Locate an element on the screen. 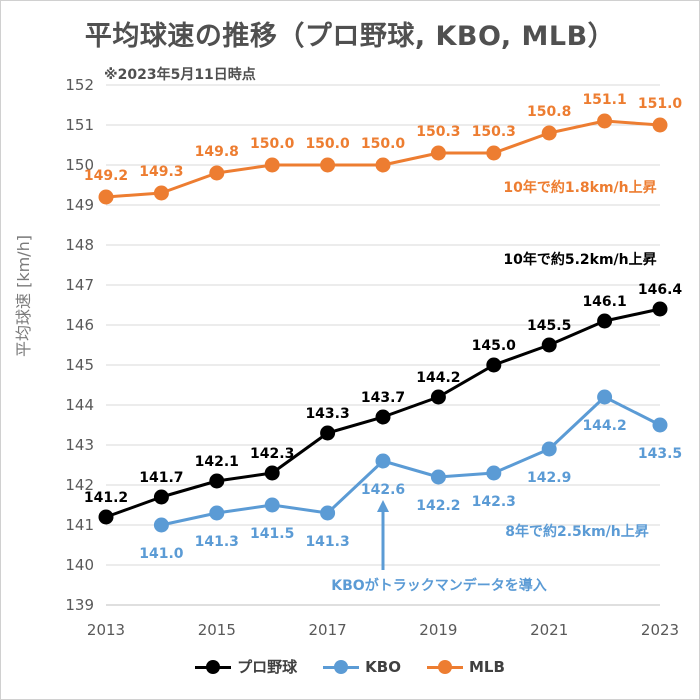 The height and width of the screenshot is (700, 700). y-tick-label: 140 is located at coordinates (79, 565).